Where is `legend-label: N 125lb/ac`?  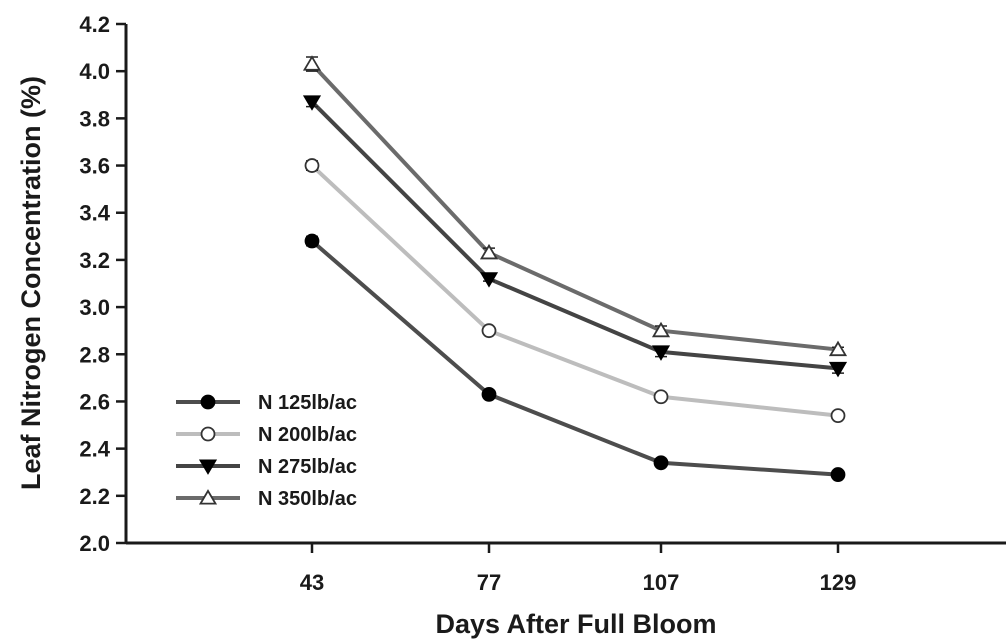
legend-label: N 125lb/ac is located at coordinates (307, 403).